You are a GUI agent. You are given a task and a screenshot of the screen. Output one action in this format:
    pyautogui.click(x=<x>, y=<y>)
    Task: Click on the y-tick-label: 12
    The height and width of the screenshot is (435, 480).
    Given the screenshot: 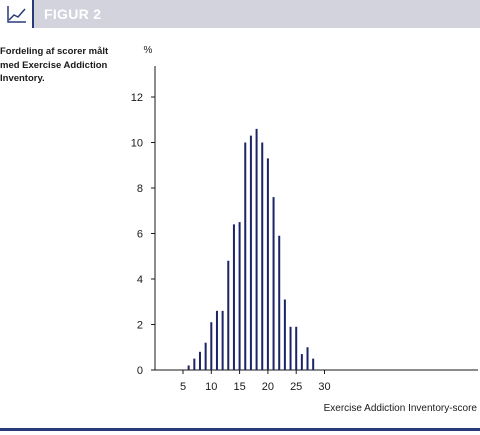 What is the action you would take?
    pyautogui.click(x=137, y=98)
    